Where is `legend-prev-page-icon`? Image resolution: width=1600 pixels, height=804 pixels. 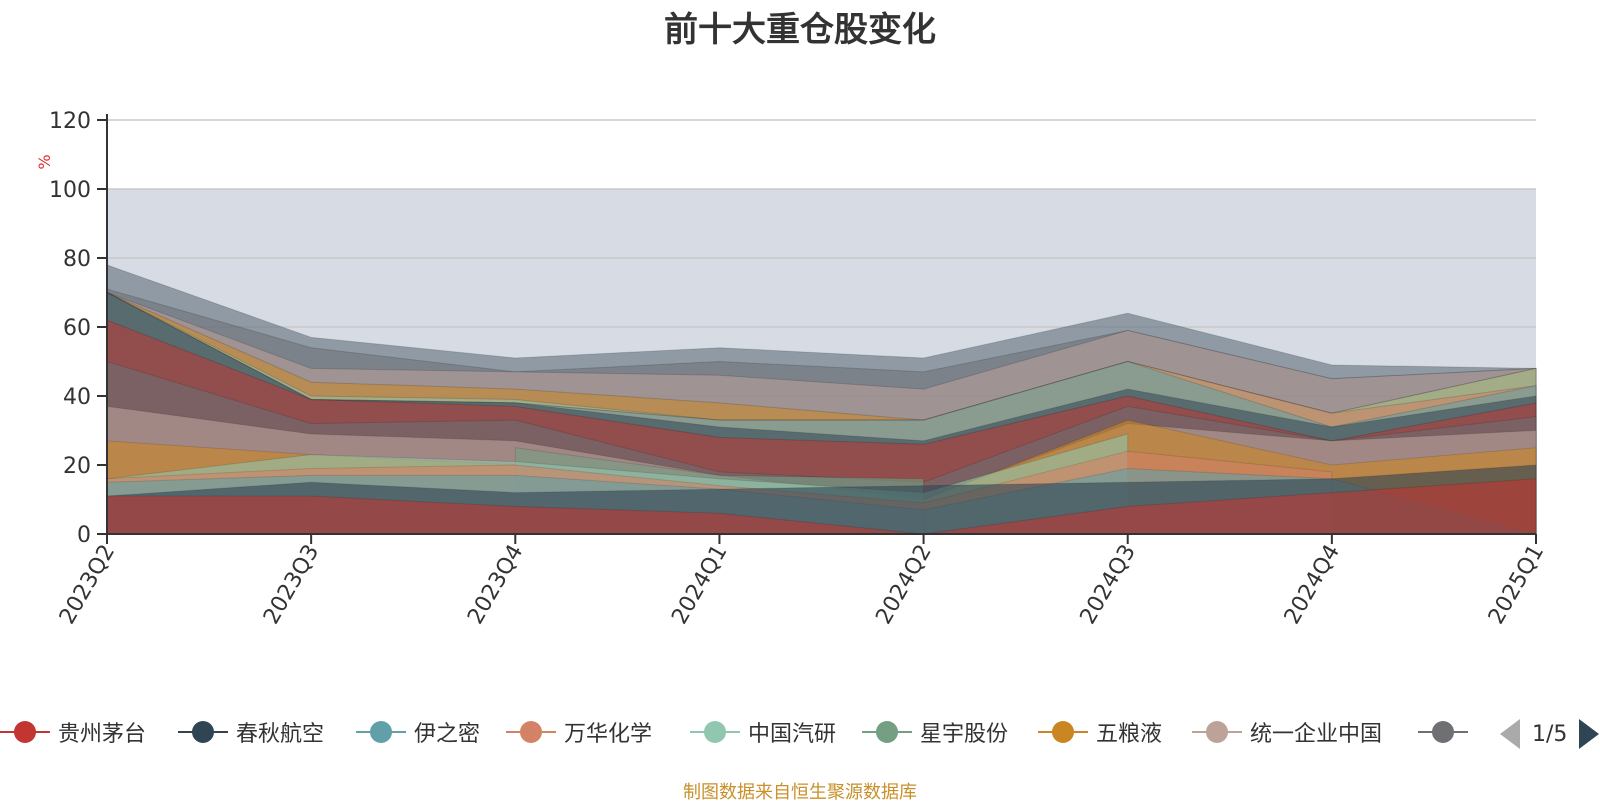 legend-prev-page-icon is located at coordinates (1510, 734).